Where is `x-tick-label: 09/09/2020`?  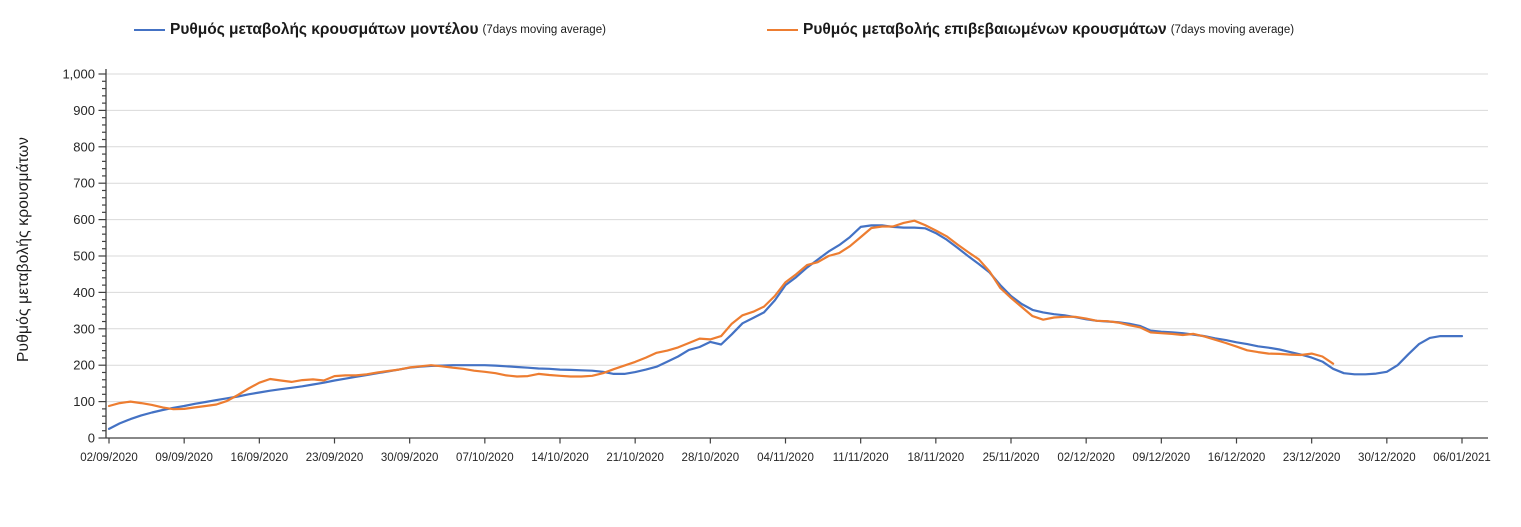 x-tick-label: 09/09/2020 is located at coordinates (184, 458).